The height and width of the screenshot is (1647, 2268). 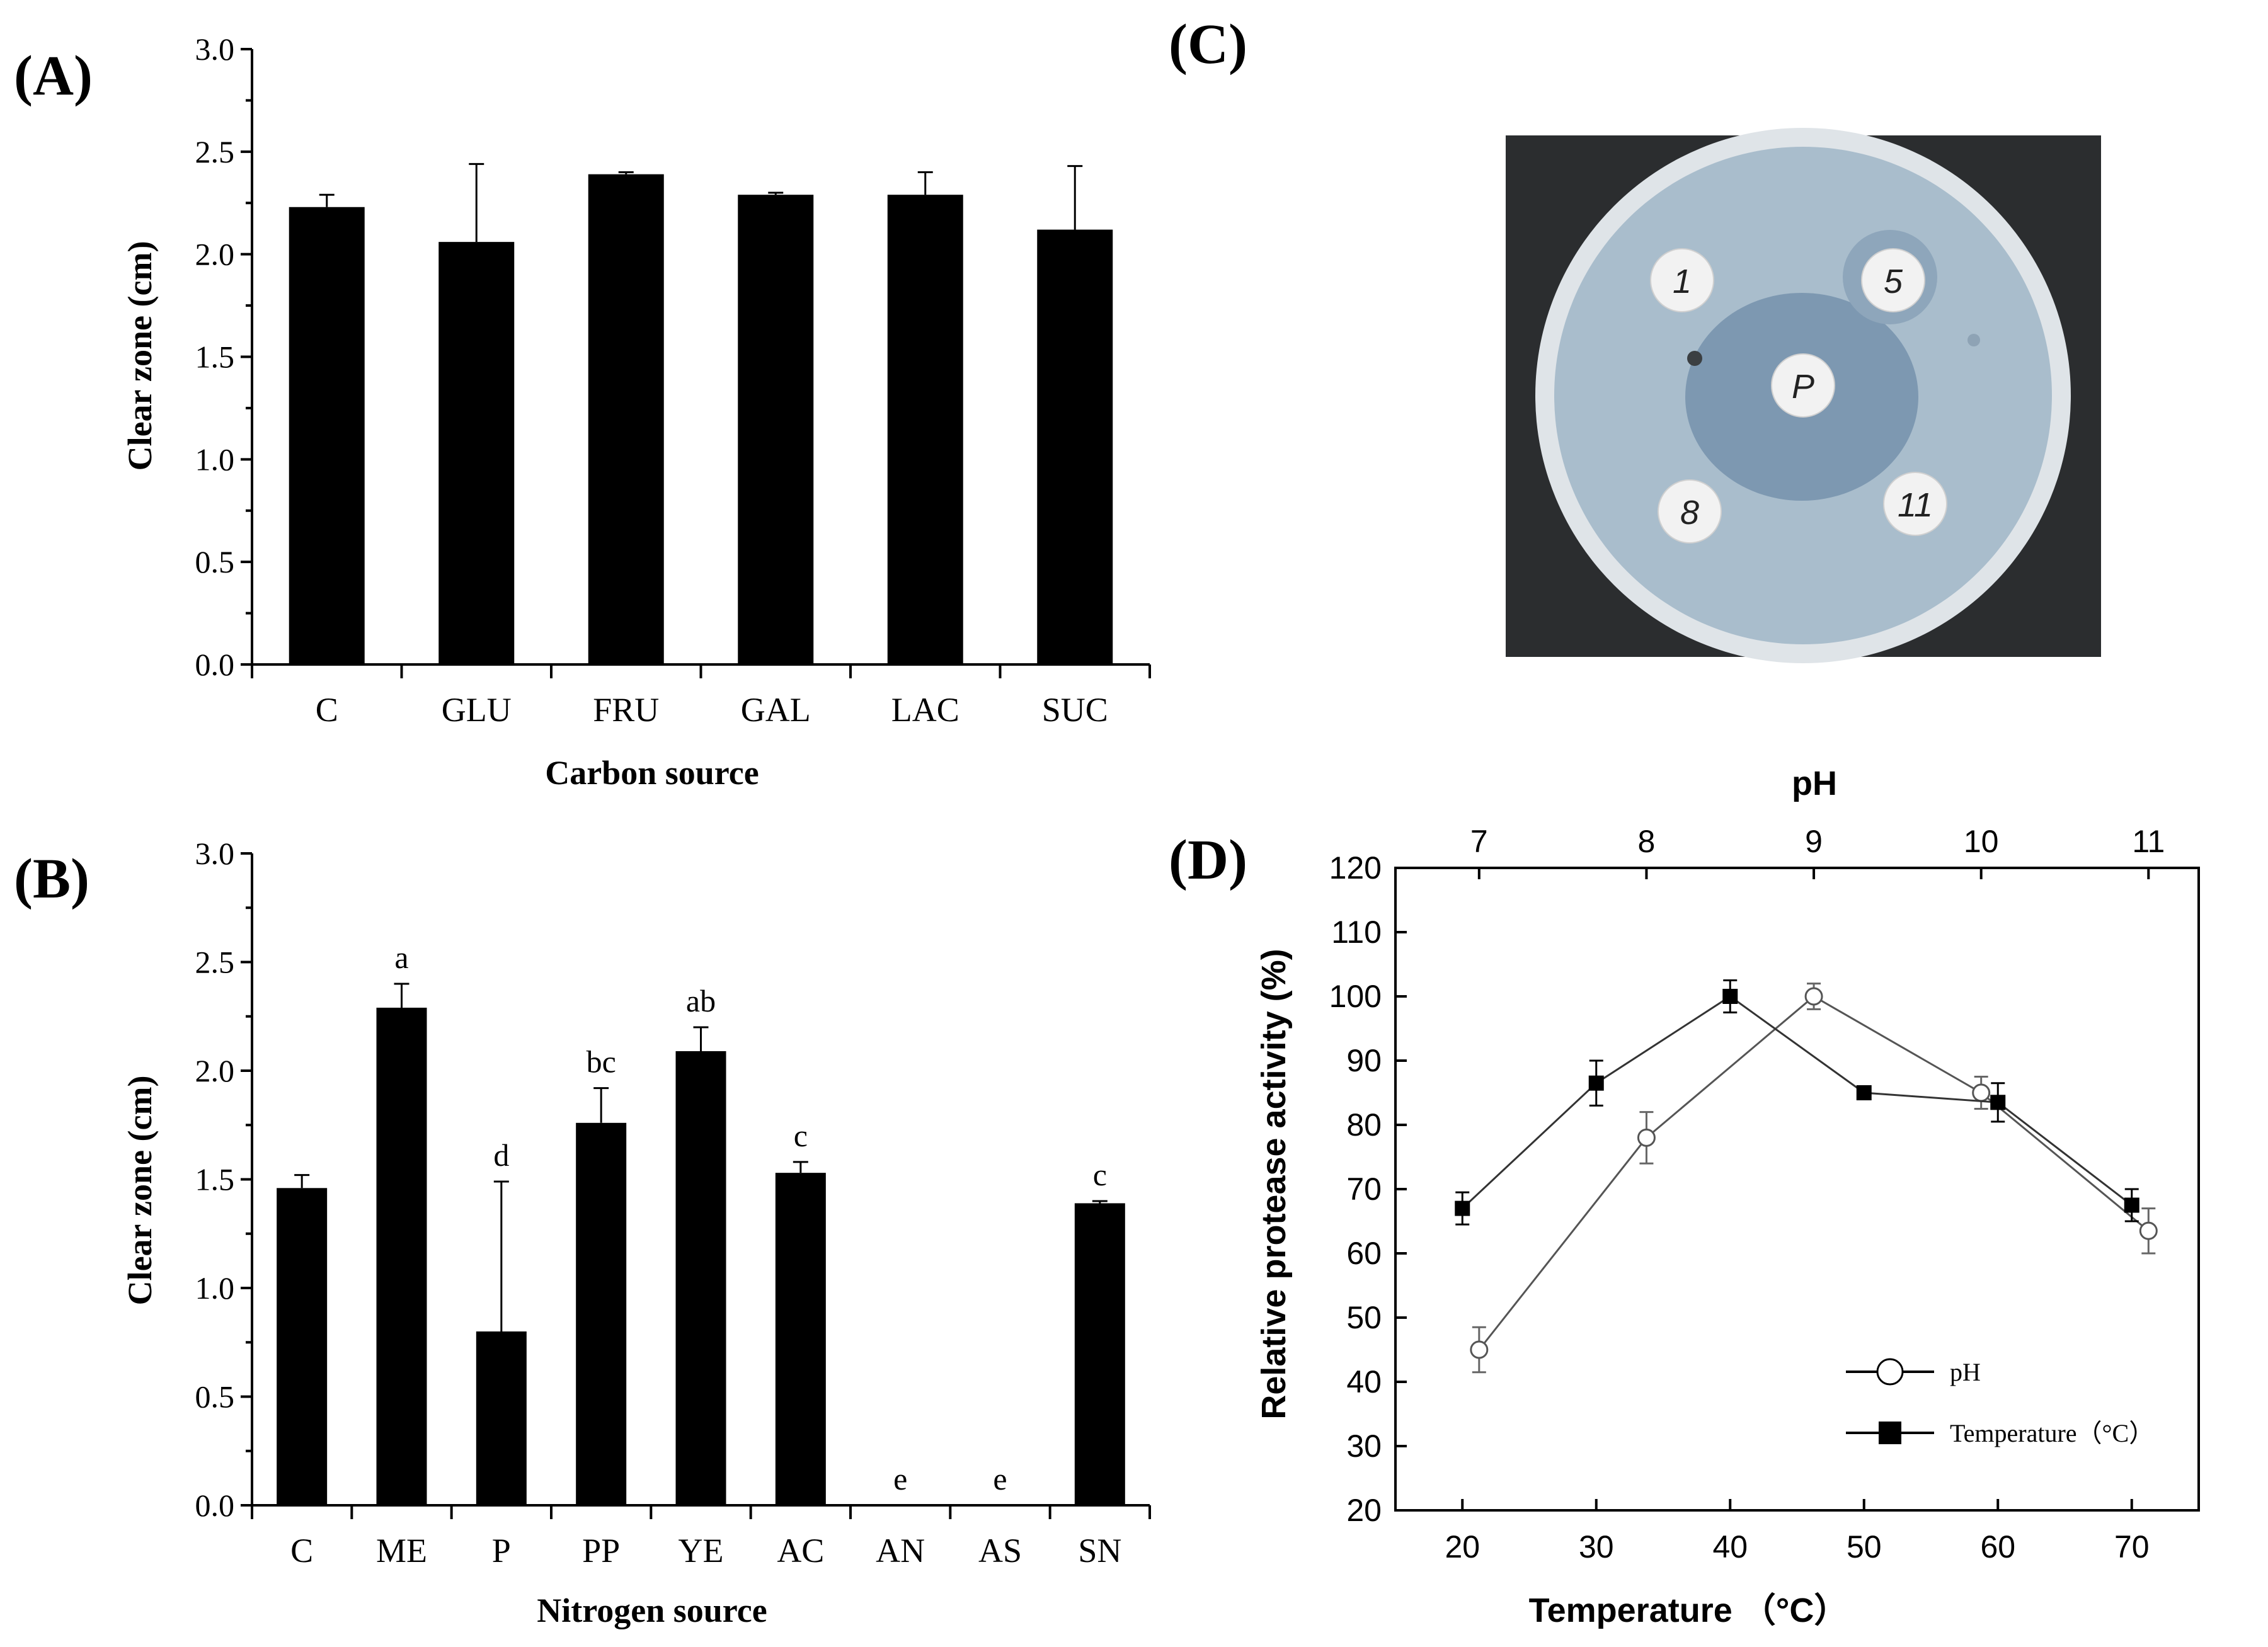 I want to click on error-bar-fru, so click(x=626, y=172).